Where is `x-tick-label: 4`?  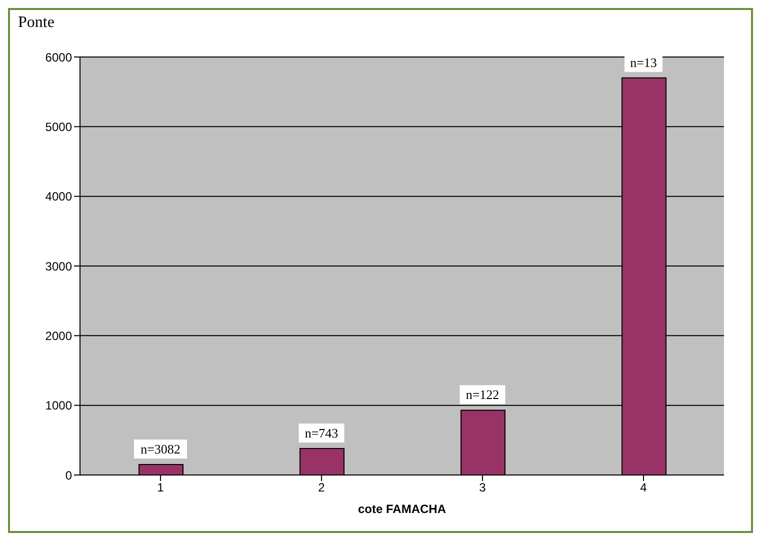
x-tick-label: 4 is located at coordinates (644, 487).